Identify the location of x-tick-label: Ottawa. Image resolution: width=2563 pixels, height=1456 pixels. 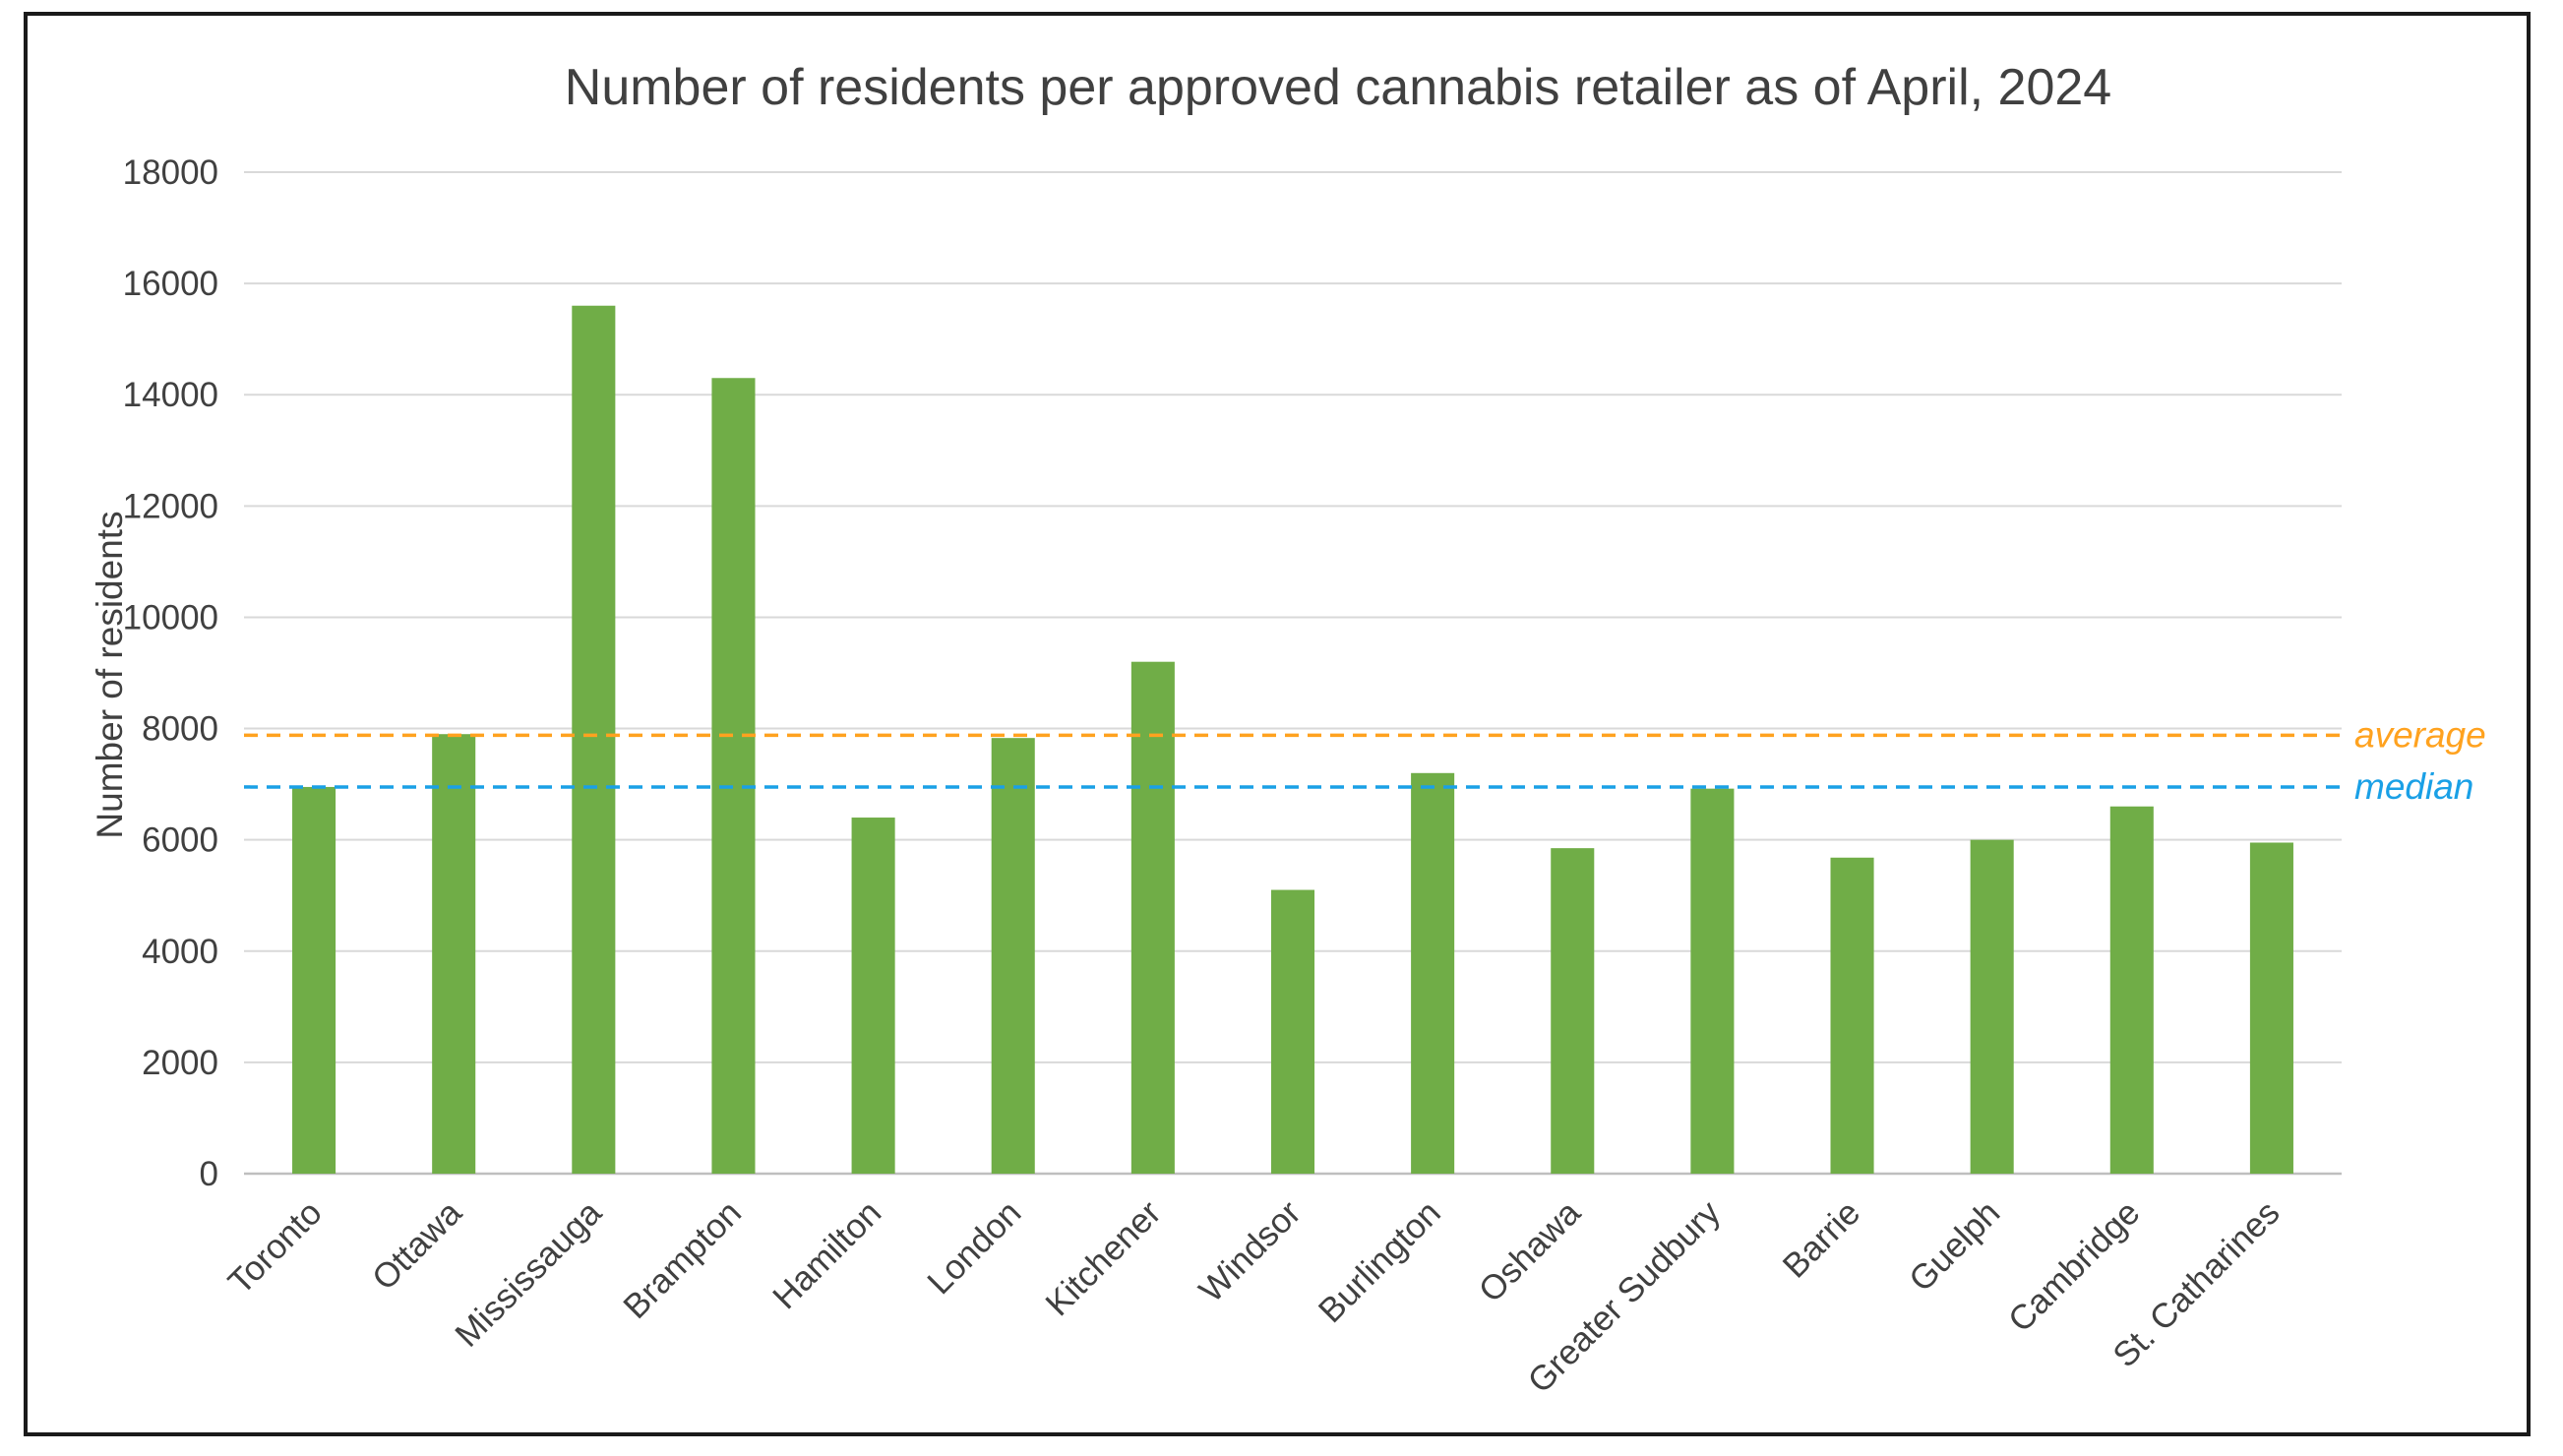
(417, 1245).